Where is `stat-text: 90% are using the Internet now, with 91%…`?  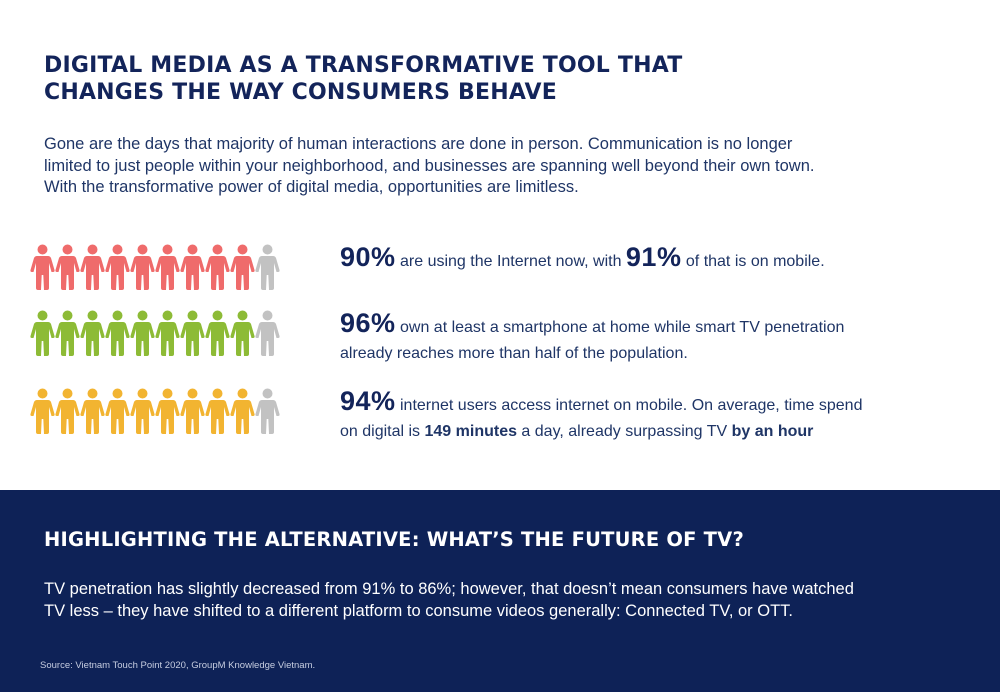 stat-text: 90% are using the Internet now, with 91%… is located at coordinates (640, 259).